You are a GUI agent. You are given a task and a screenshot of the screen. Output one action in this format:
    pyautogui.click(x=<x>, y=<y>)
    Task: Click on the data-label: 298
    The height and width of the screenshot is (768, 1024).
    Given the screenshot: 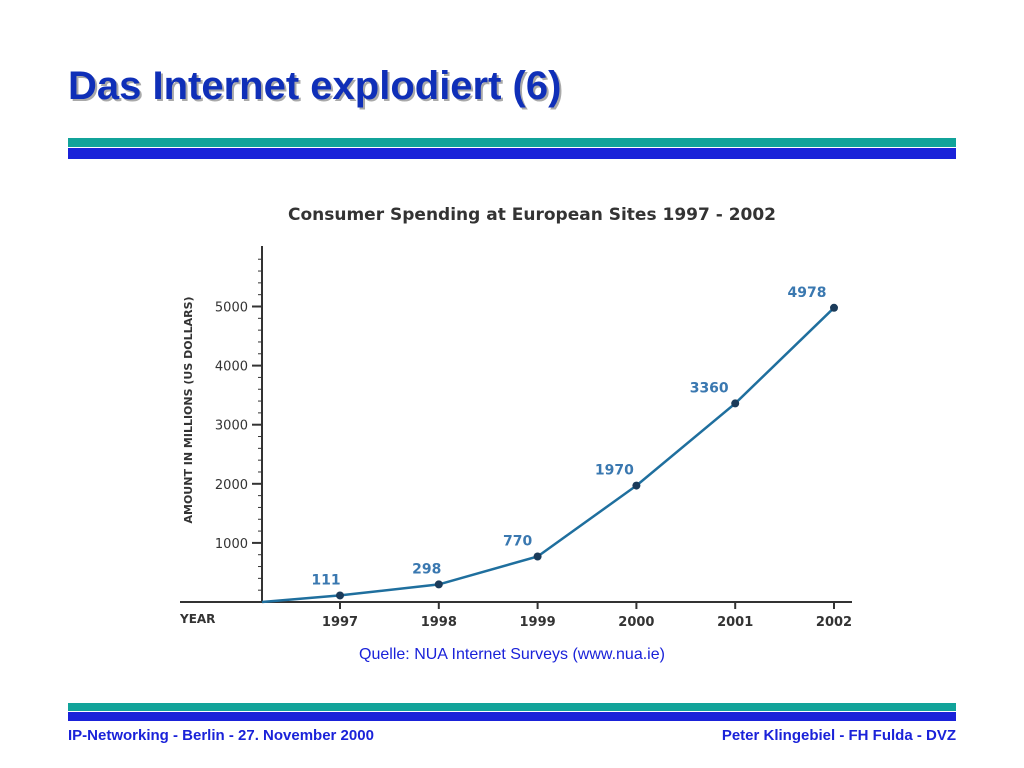 What is the action you would take?
    pyautogui.click(x=426, y=569)
    